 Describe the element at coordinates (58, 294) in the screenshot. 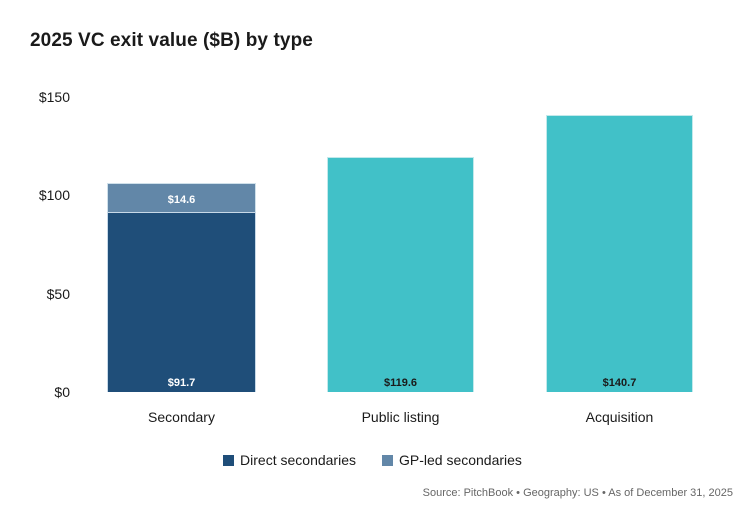

I see `y-tick-50: $50` at that location.